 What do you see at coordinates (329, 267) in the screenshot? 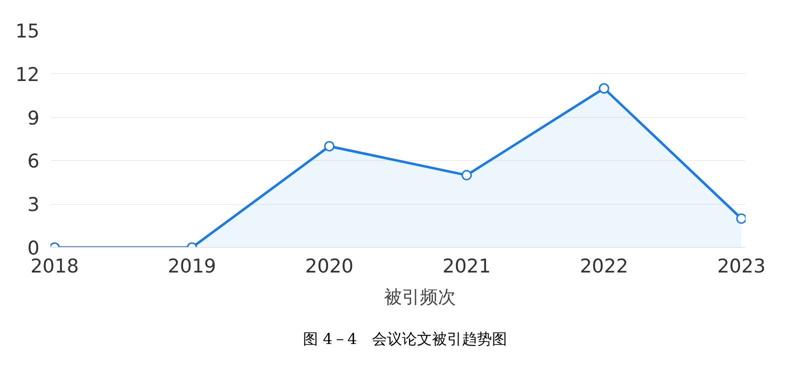
I see `x-tick-label: 2020` at bounding box center [329, 267].